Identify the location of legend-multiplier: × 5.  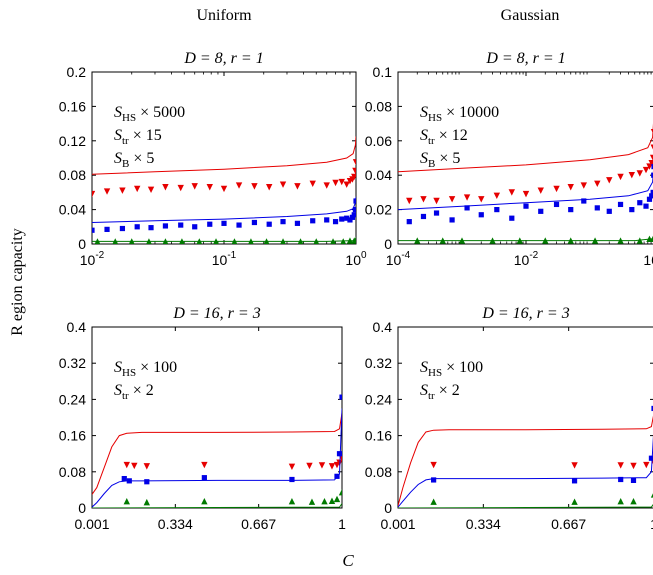
(141, 158).